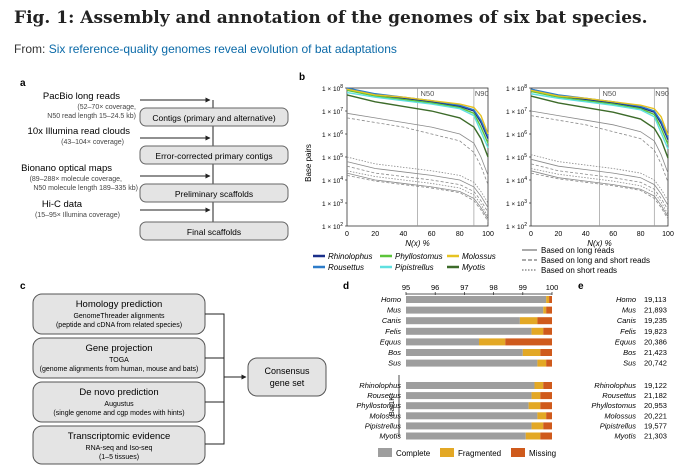 Image resolution: width=700 pixels, height=470 pixels. Describe the element at coordinates (488, 234) in the screenshot. I see `b-xtick: 100` at that location.